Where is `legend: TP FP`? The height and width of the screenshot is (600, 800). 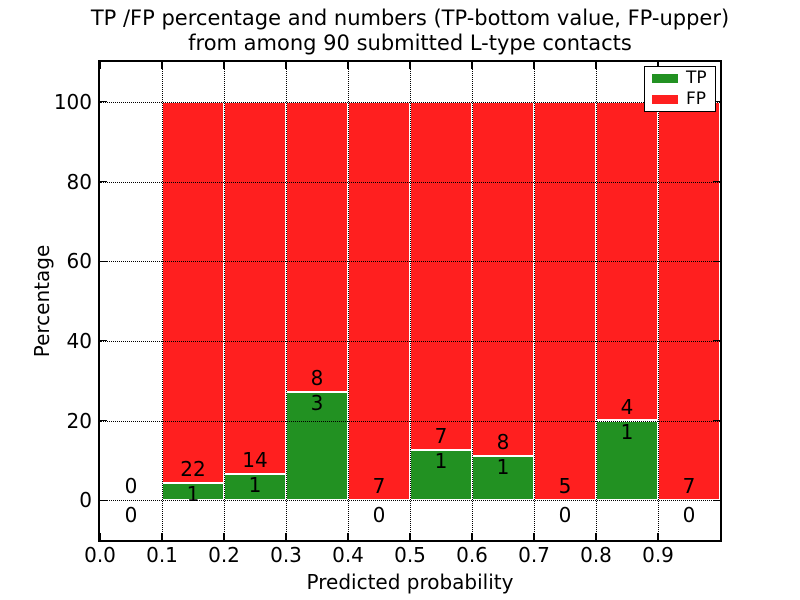
legend: TP FP is located at coordinates (680, 89).